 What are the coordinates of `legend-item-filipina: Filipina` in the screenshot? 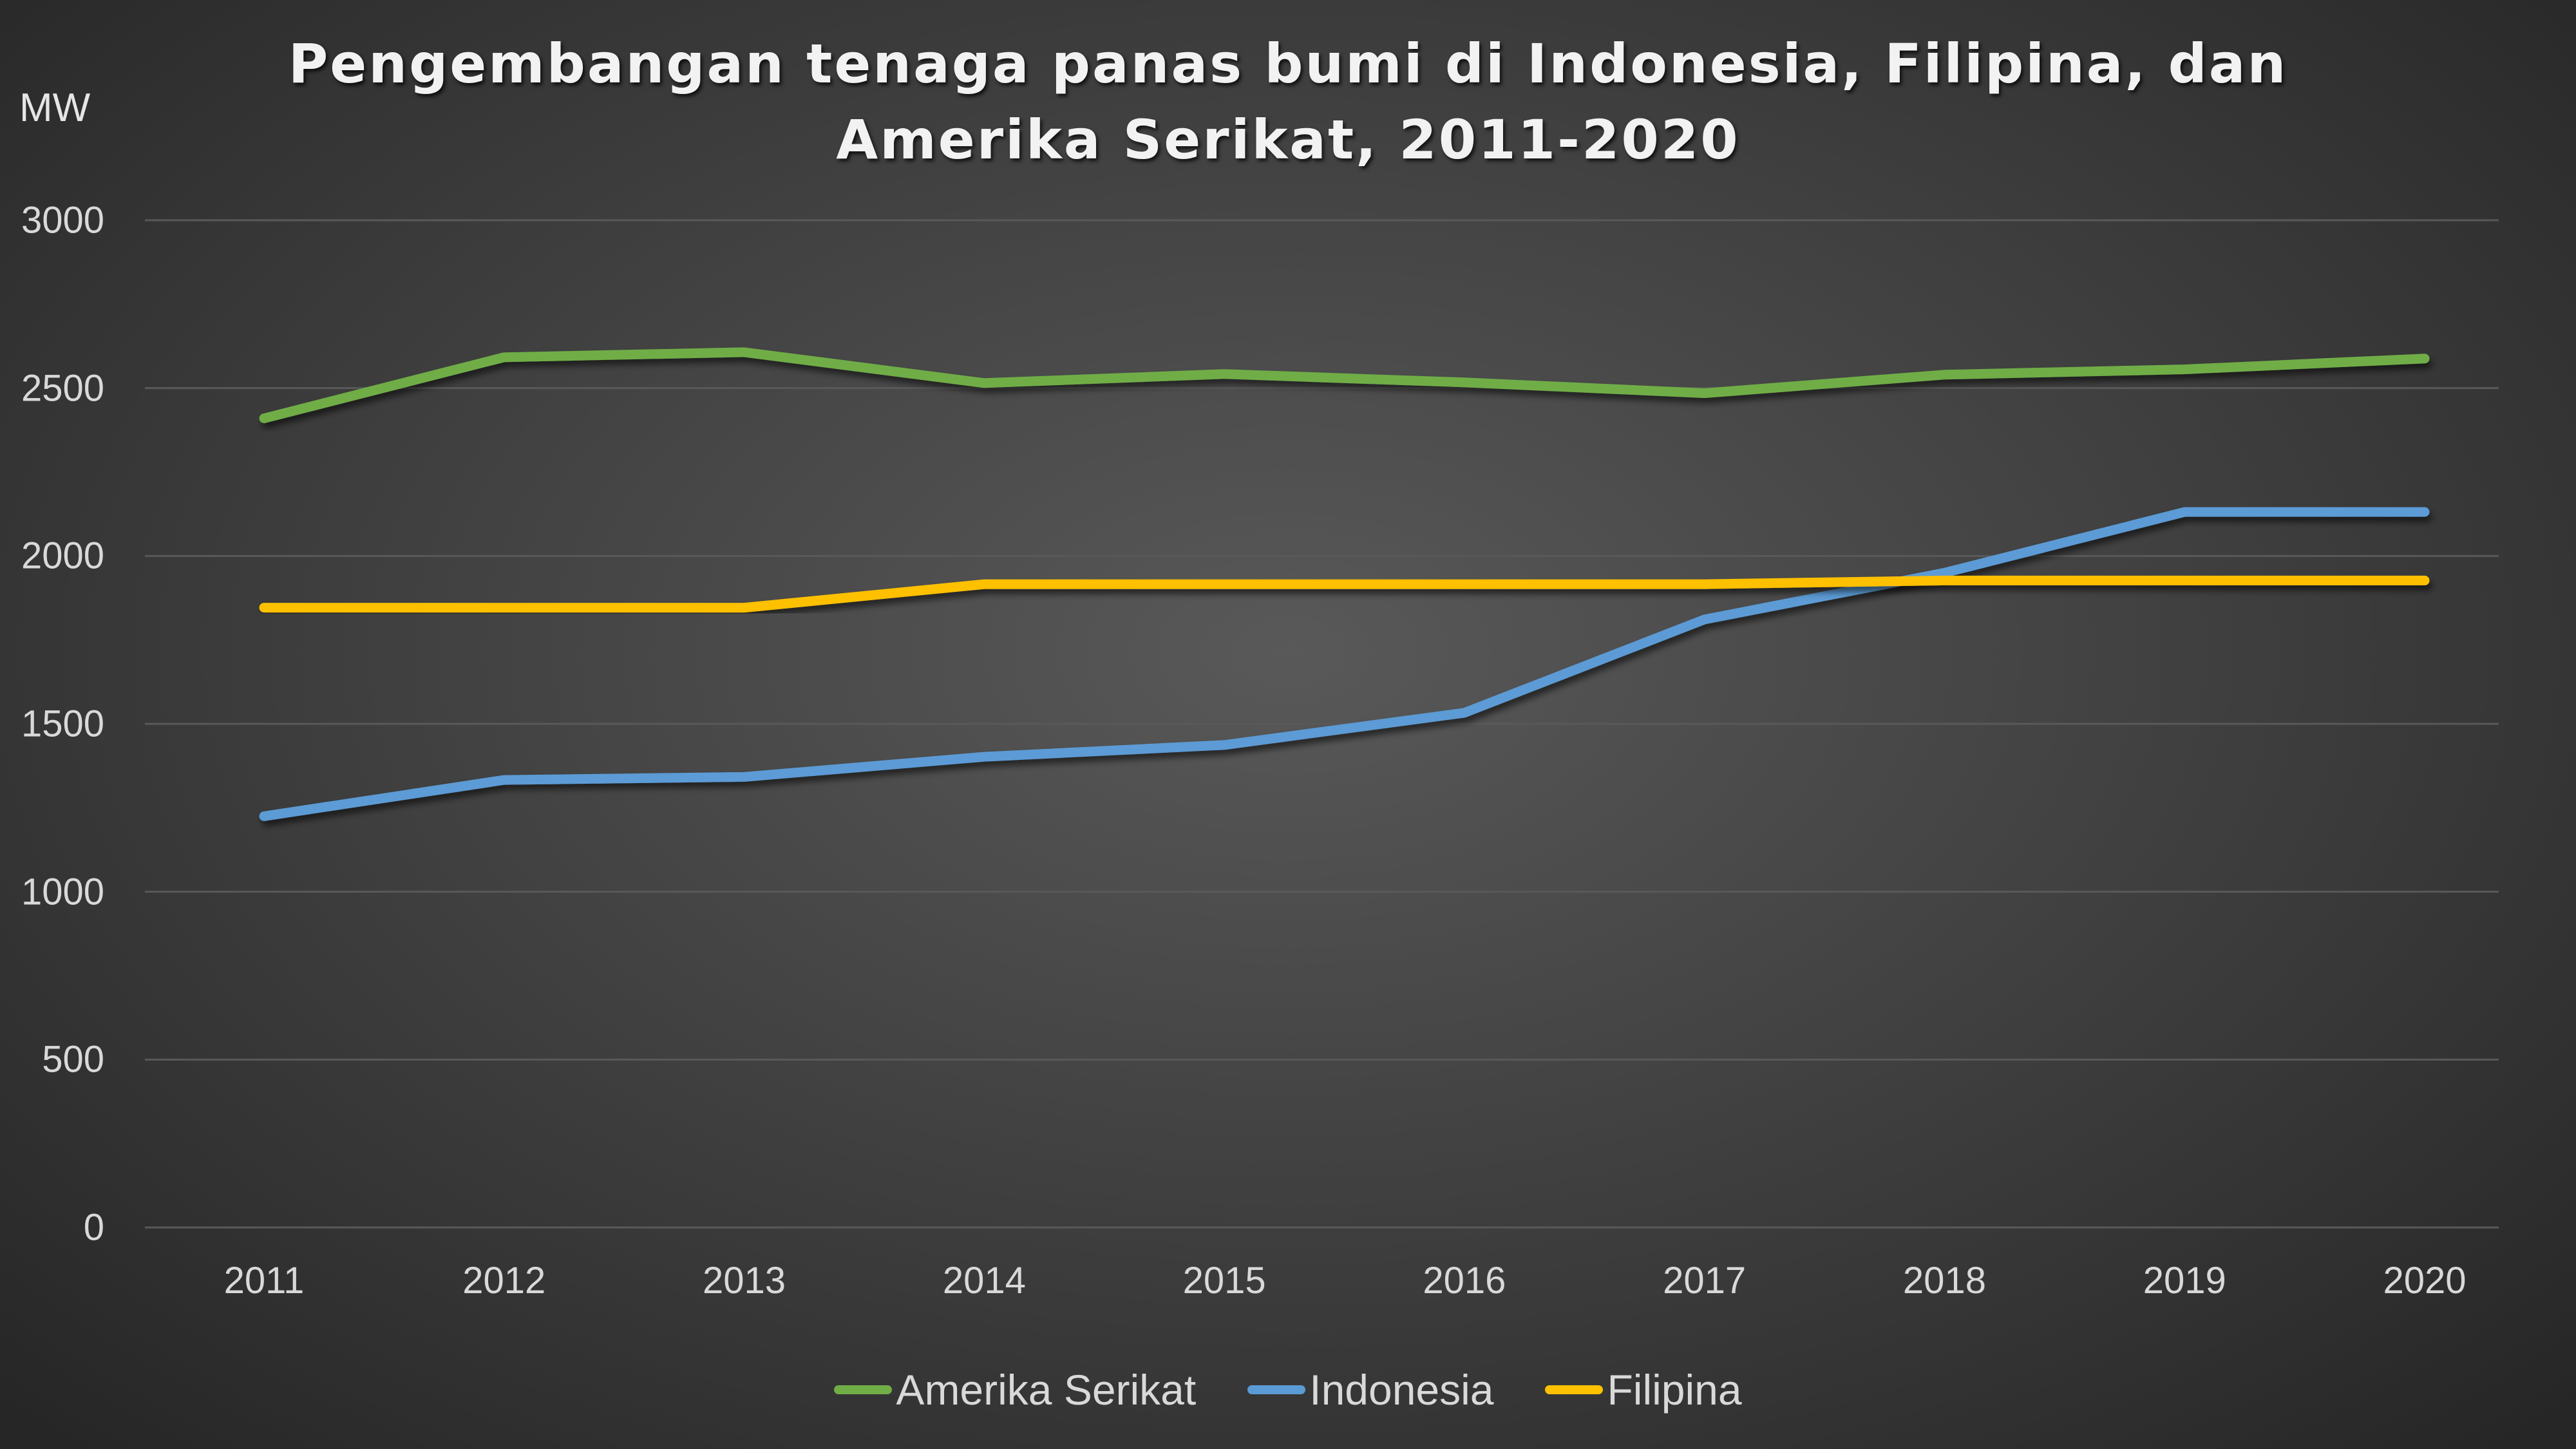 It's located at (1643, 1389).